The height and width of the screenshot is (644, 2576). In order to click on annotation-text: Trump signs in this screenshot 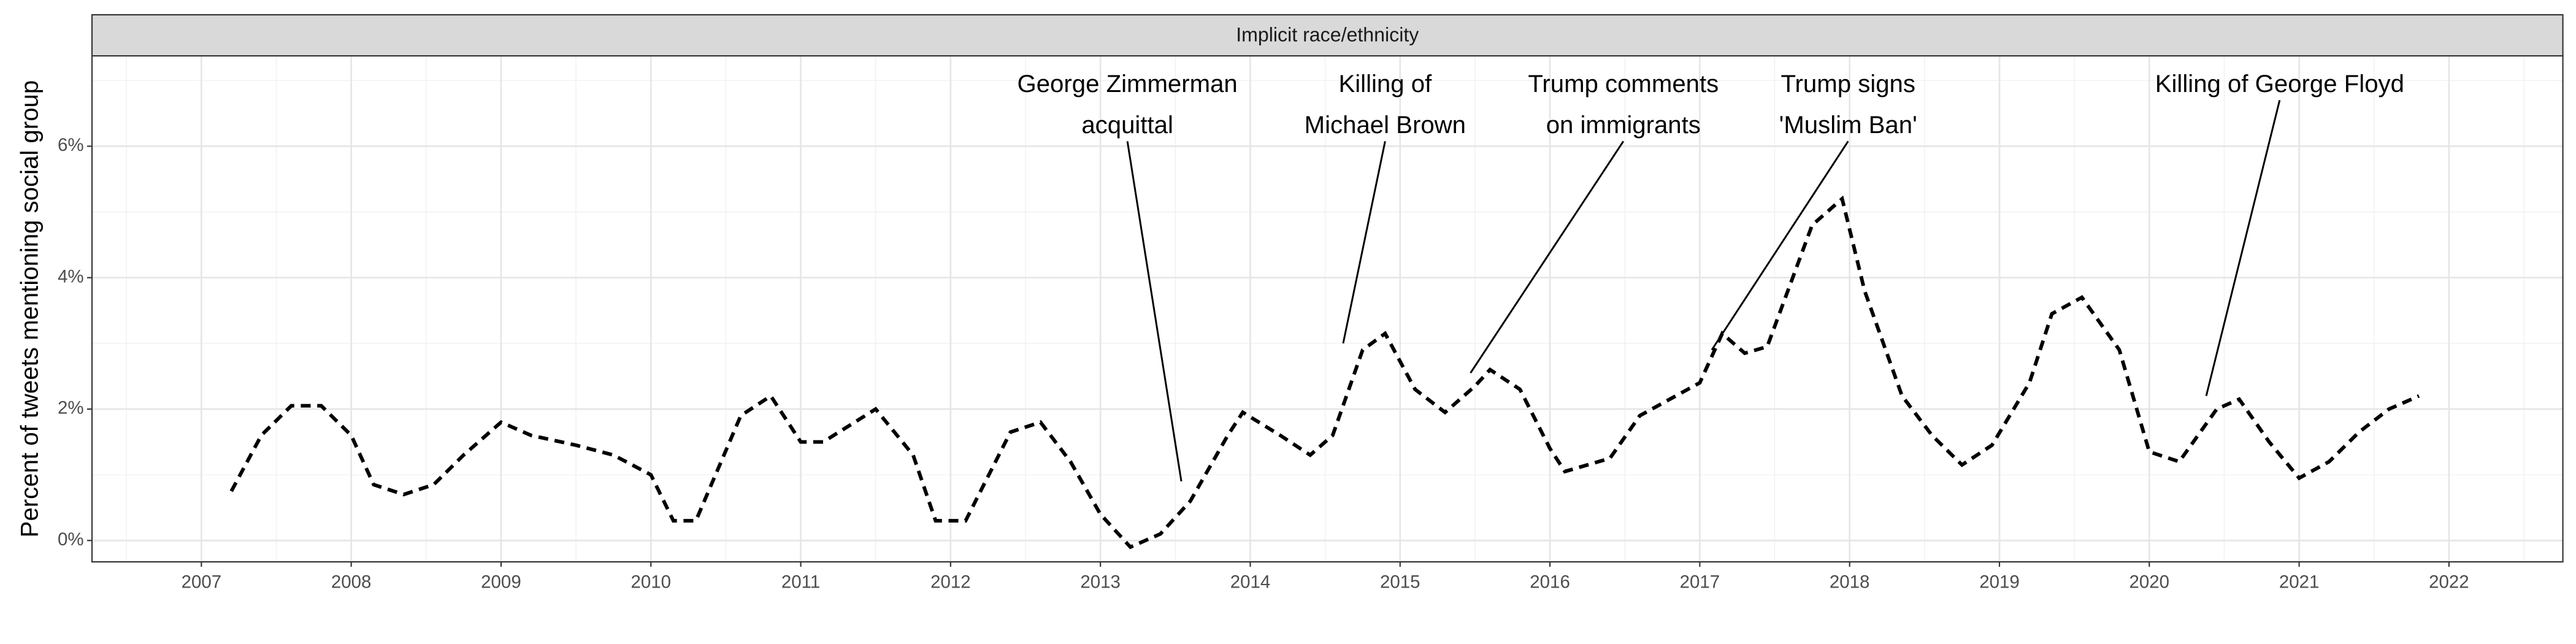, I will do `click(1848, 84)`.